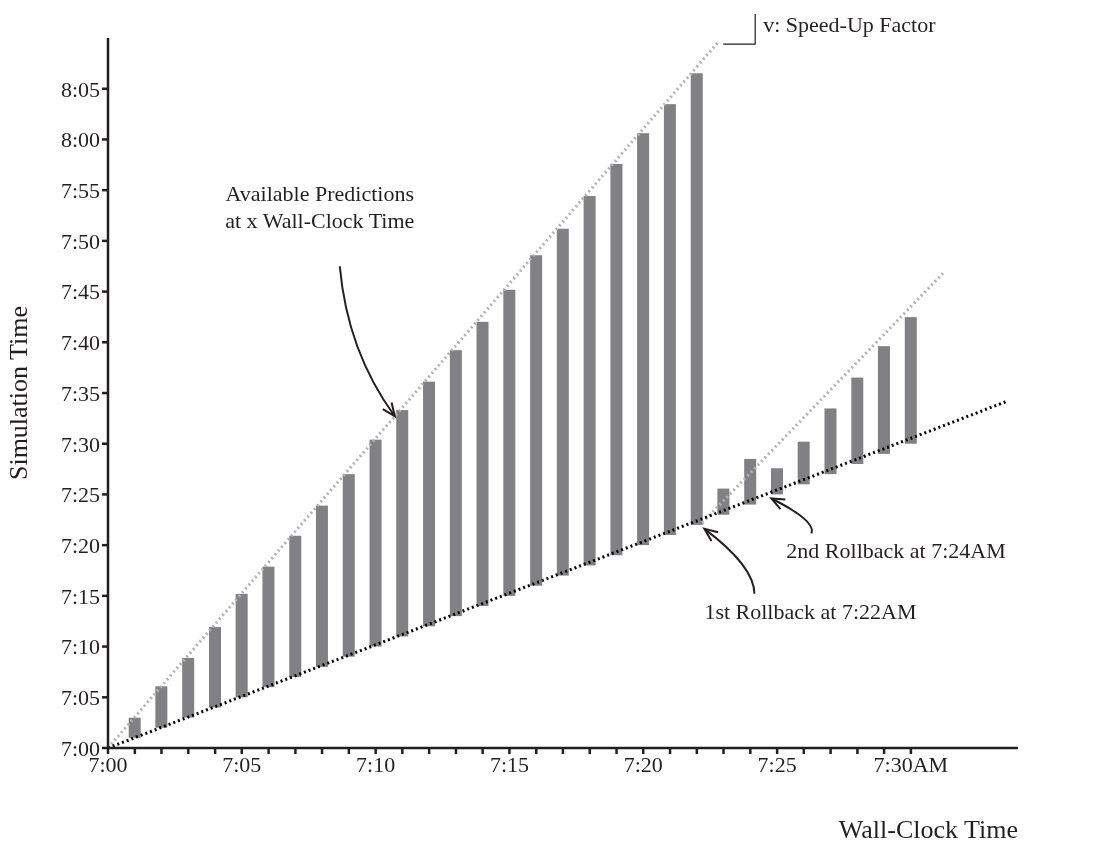 The width and height of the screenshot is (1117, 863). I want to click on y-tick-label: 7:30, so click(80, 444).